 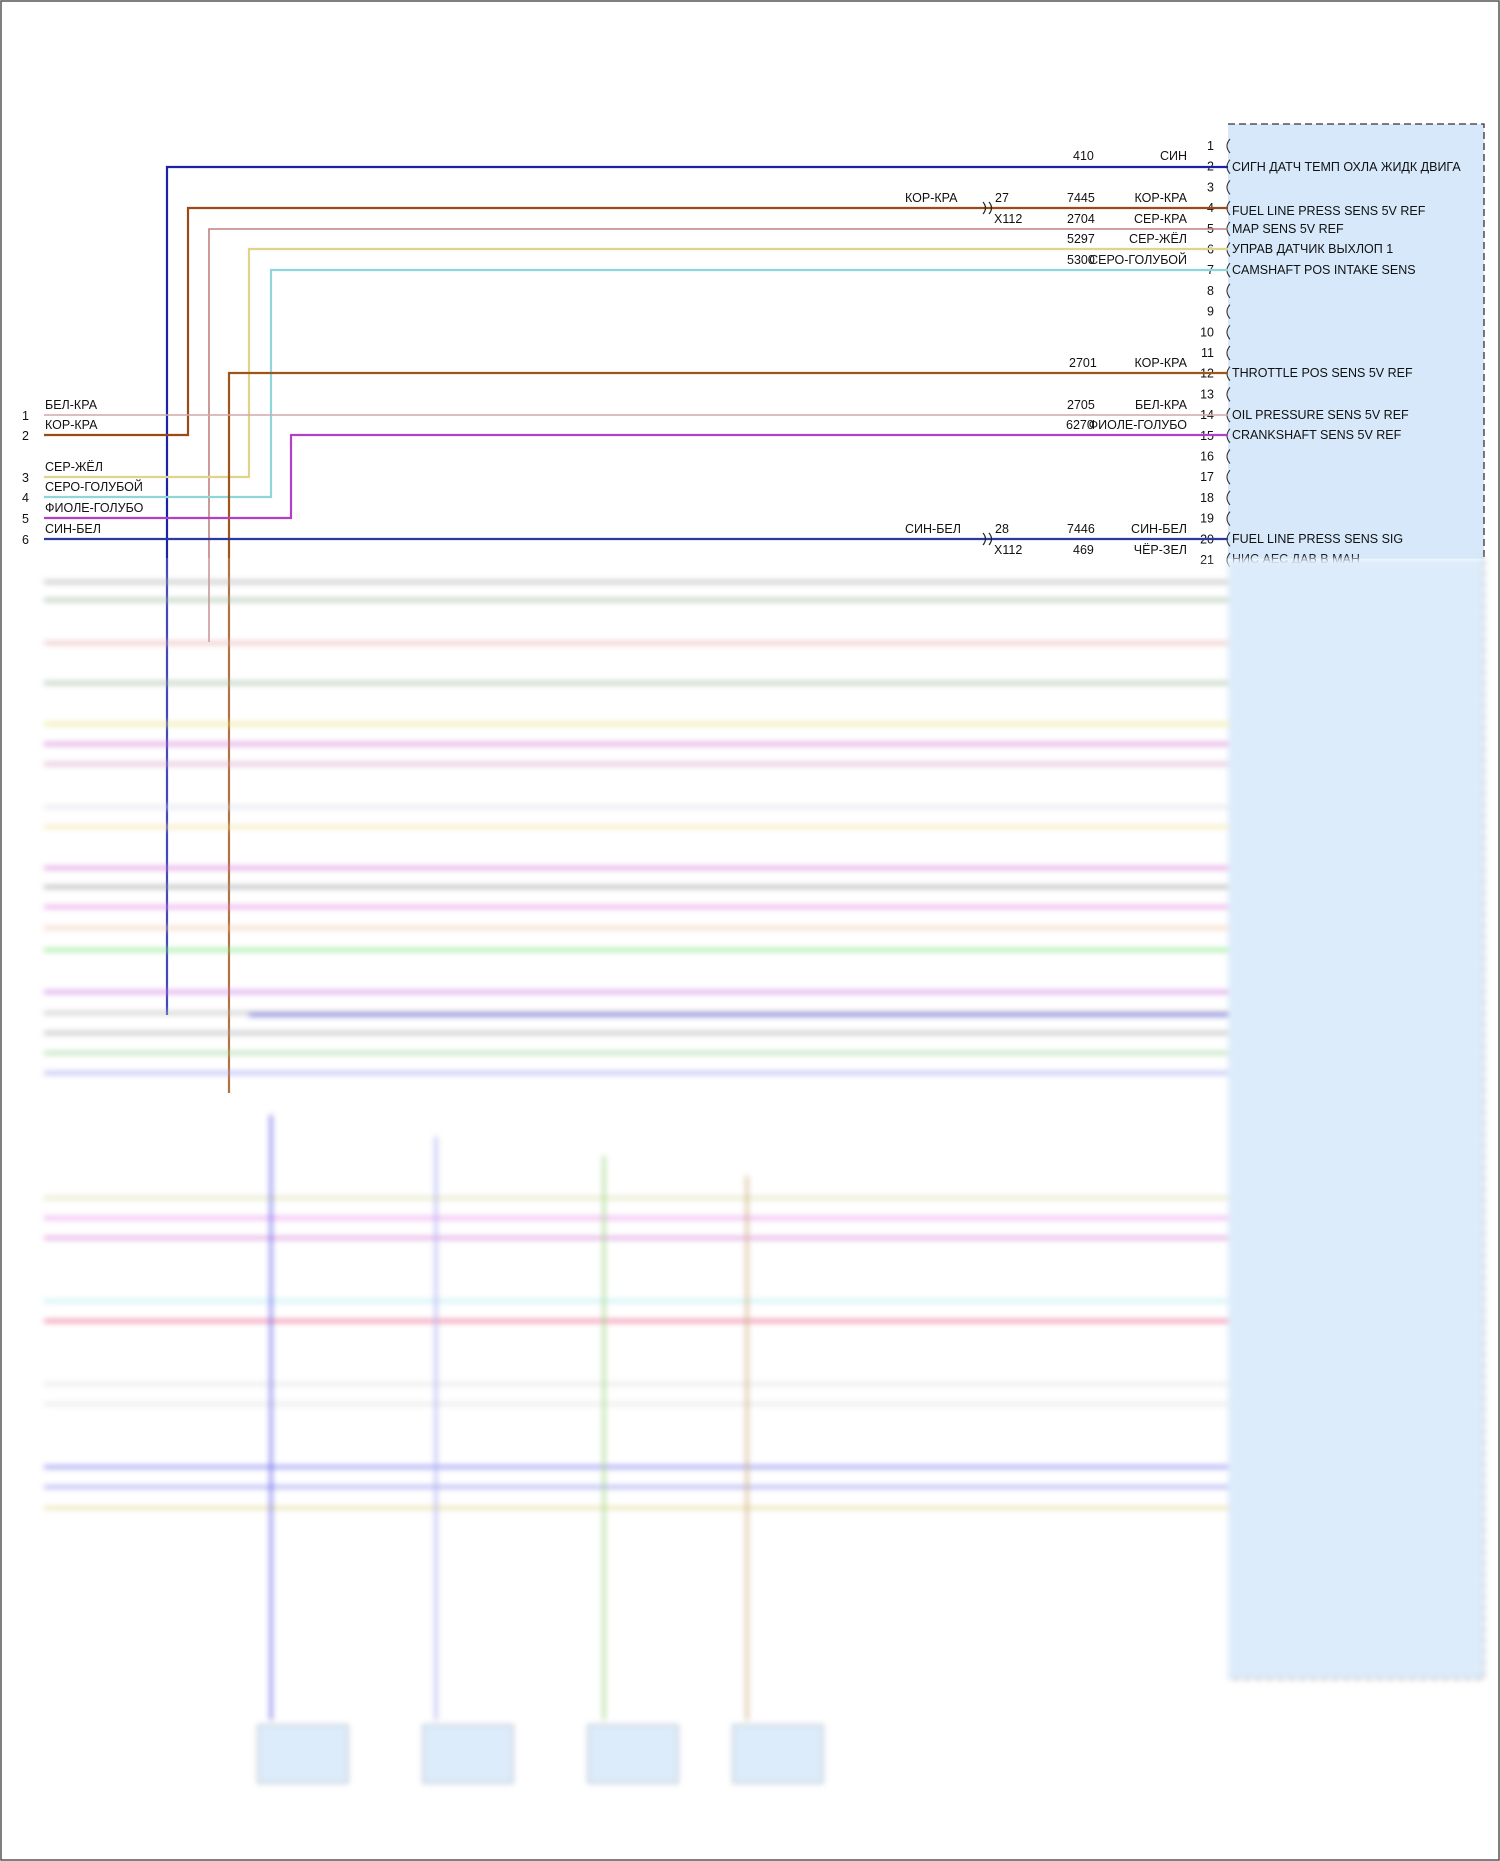 What do you see at coordinates (1210, 187) in the screenshot?
I see `pin-number: 3` at bounding box center [1210, 187].